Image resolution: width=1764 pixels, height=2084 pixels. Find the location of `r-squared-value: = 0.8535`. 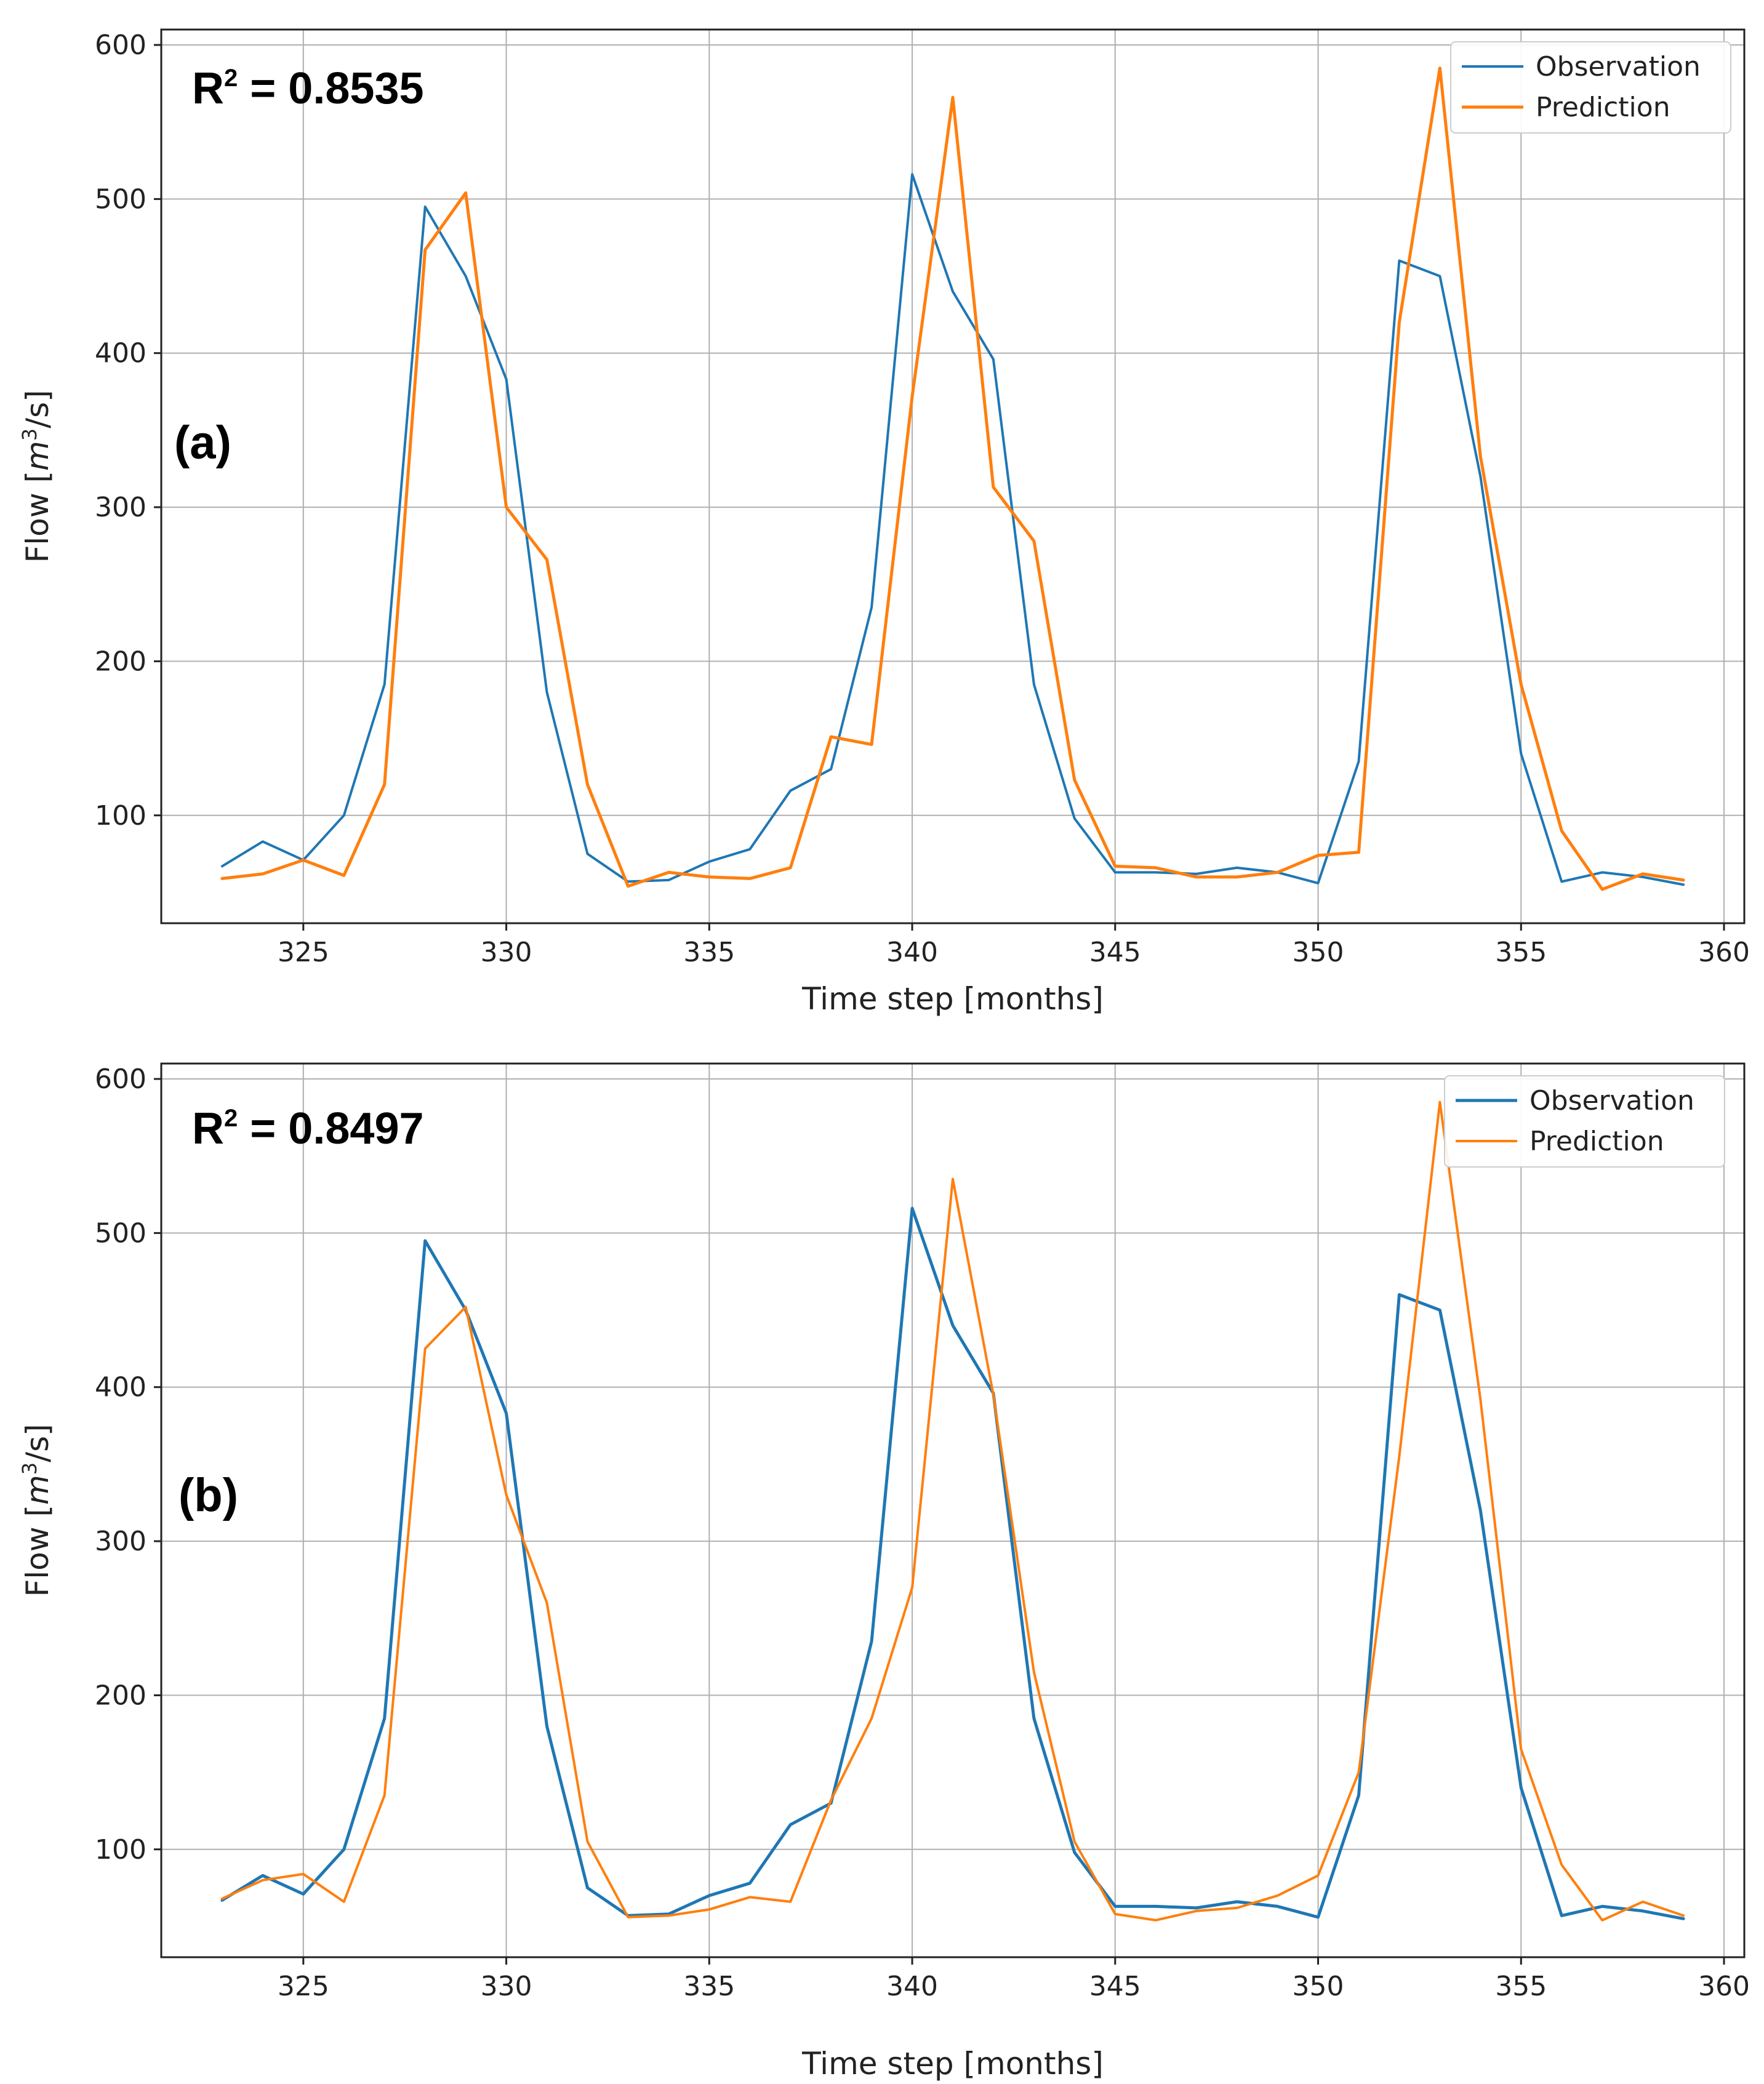

r-squared-value: = 0.8535 is located at coordinates (330, 88).